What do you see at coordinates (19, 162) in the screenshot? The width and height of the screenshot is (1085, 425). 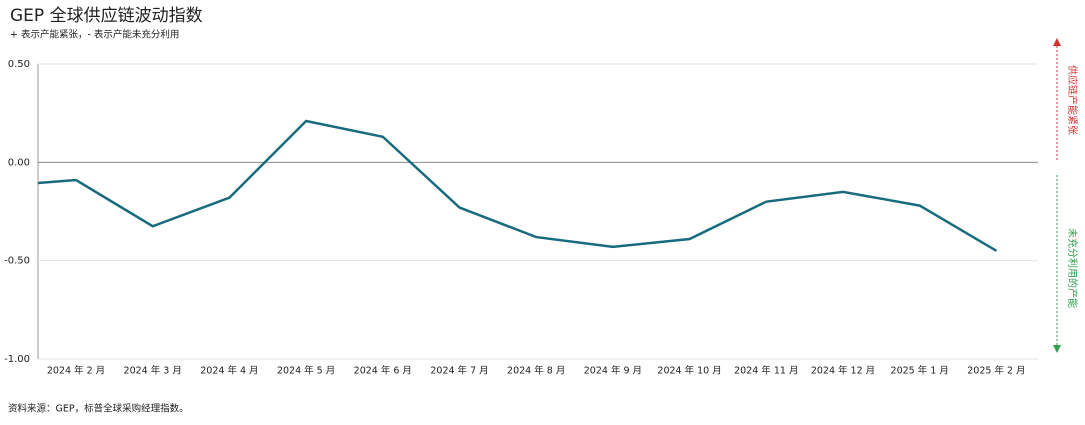 I see `y-tick-label: 0.00` at bounding box center [19, 162].